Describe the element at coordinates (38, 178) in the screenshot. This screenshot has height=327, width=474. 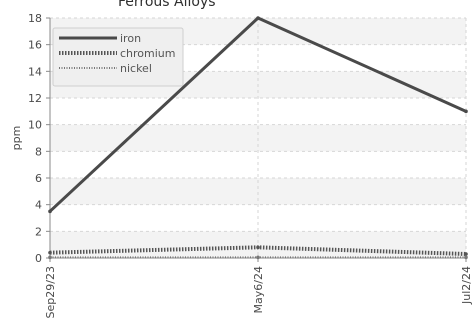
I see `y-tick-label: 6` at that location.